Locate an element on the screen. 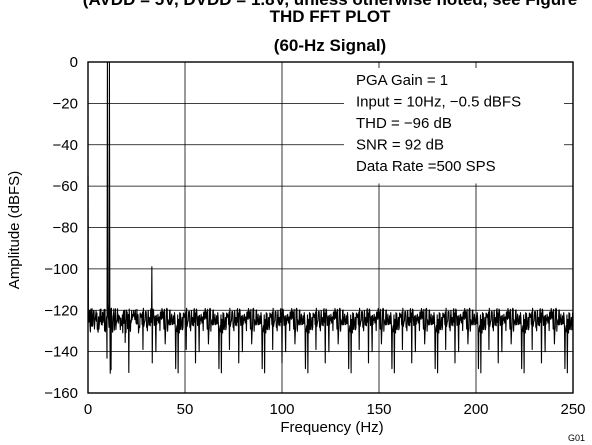 This screenshot has height=445, width=592. y-tick-labels: 0 −20 −40 −60 −80 −100 −120 −140 −160 is located at coordinates (61, 228).